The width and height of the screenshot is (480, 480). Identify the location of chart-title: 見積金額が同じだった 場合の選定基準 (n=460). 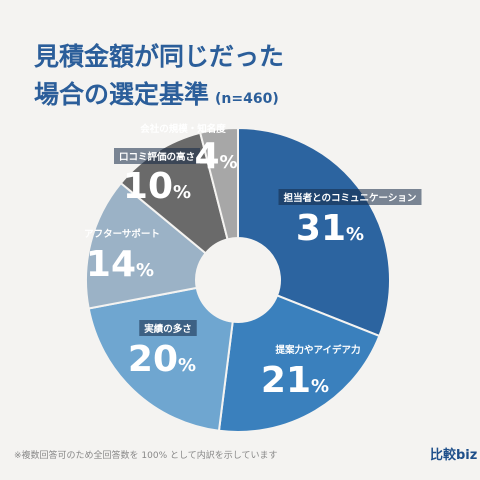
(159, 78).